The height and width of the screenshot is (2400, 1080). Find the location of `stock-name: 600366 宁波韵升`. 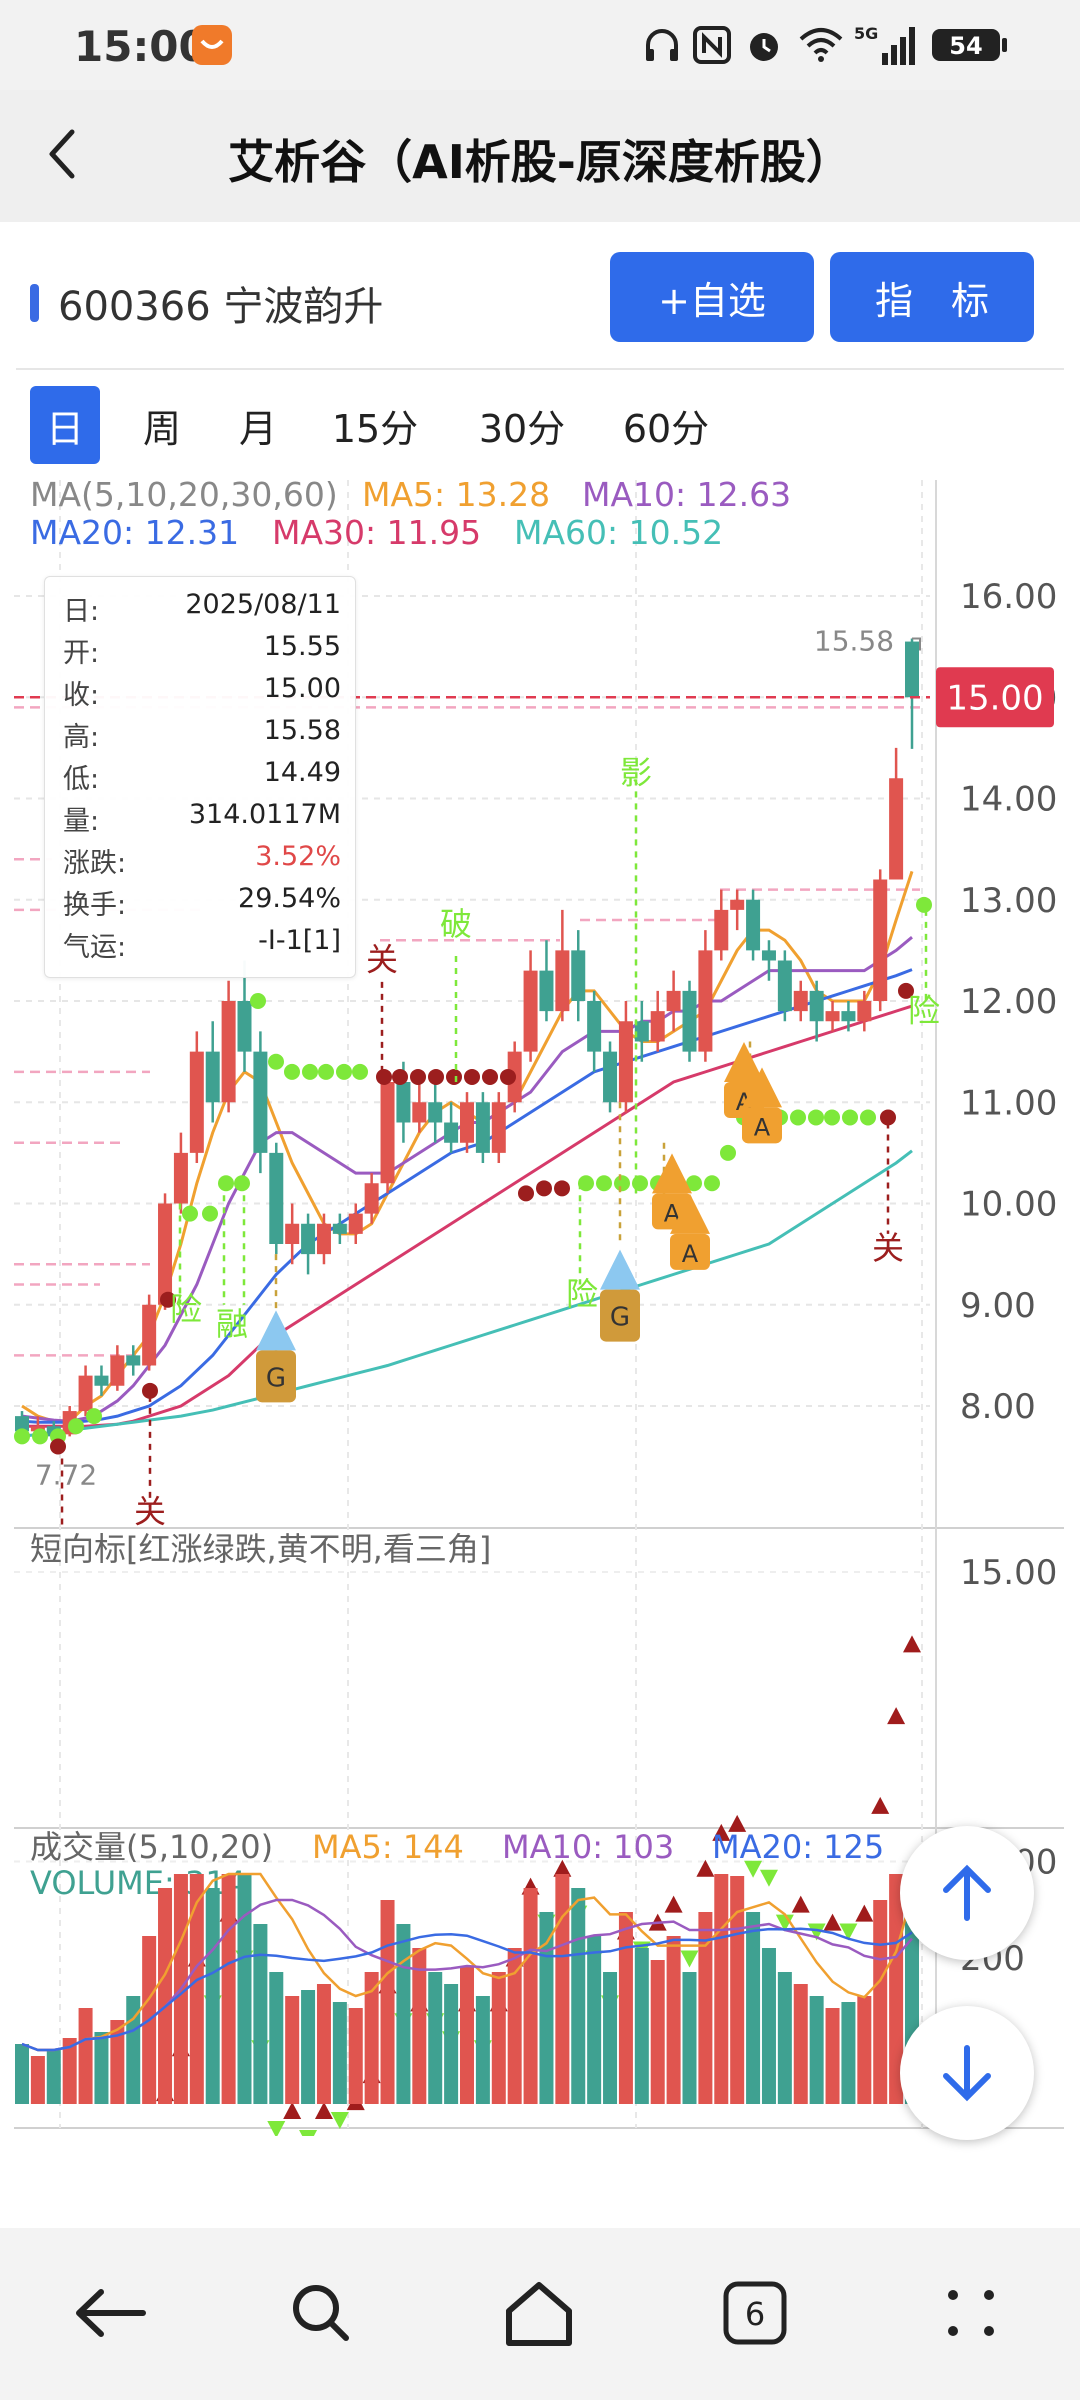

stock-name: 600366 宁波韵升 is located at coordinates (221, 307).